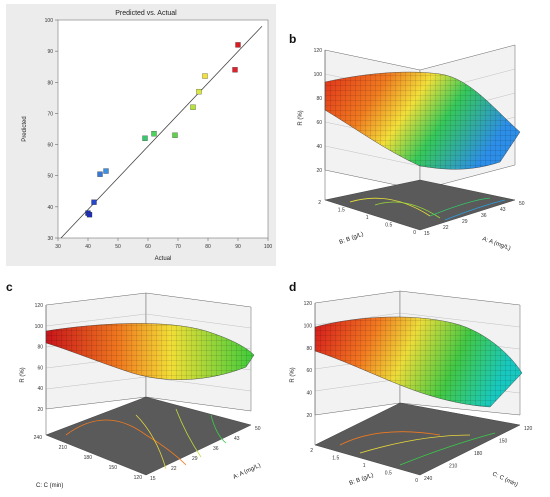 The width and height of the screenshot is (550, 497). What do you see at coordinates (474, 219) in the screenshot?
I see `x-ticks: 15 22 29 36 43 50` at bounding box center [474, 219].